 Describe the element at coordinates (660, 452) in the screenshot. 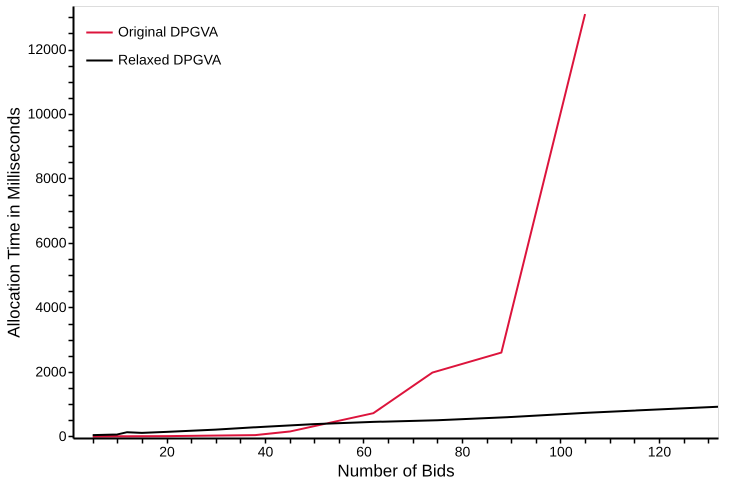

I see `x-tick-label: 120` at that location.